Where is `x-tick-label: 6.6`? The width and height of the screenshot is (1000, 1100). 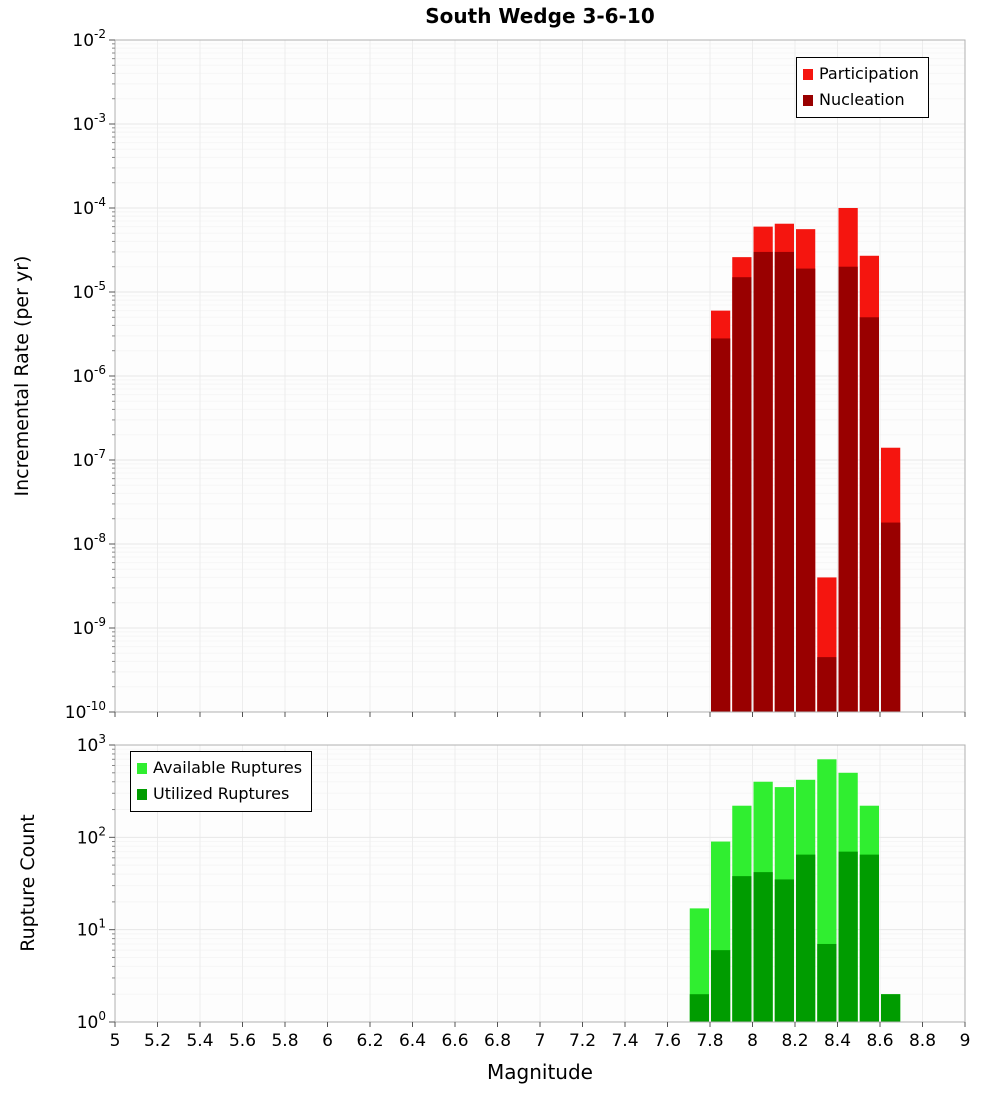
x-tick-label: 6.6 is located at coordinates (454, 1041).